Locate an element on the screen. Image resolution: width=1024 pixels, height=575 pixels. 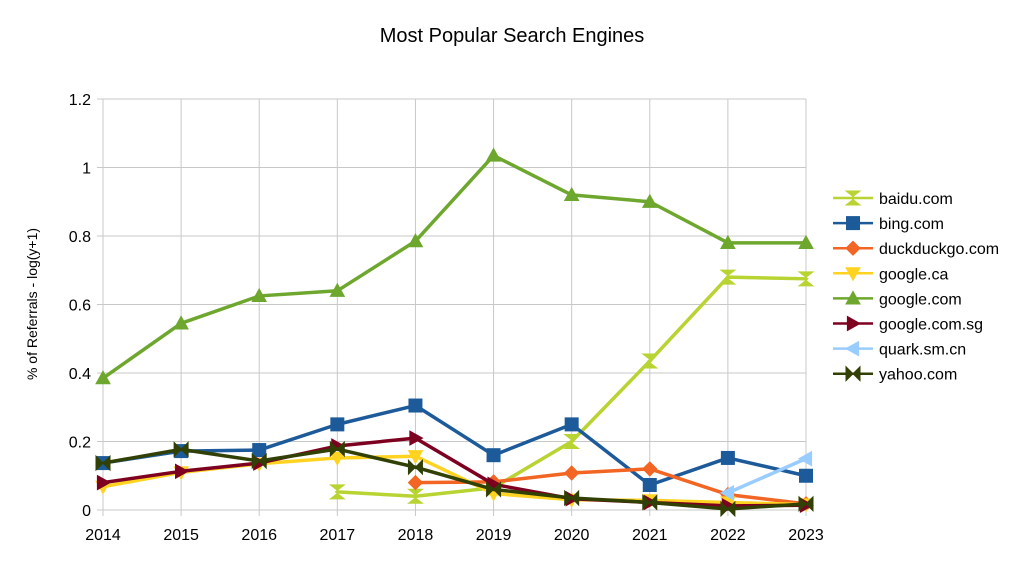
x-tick-label: 2020 is located at coordinates (572, 535).